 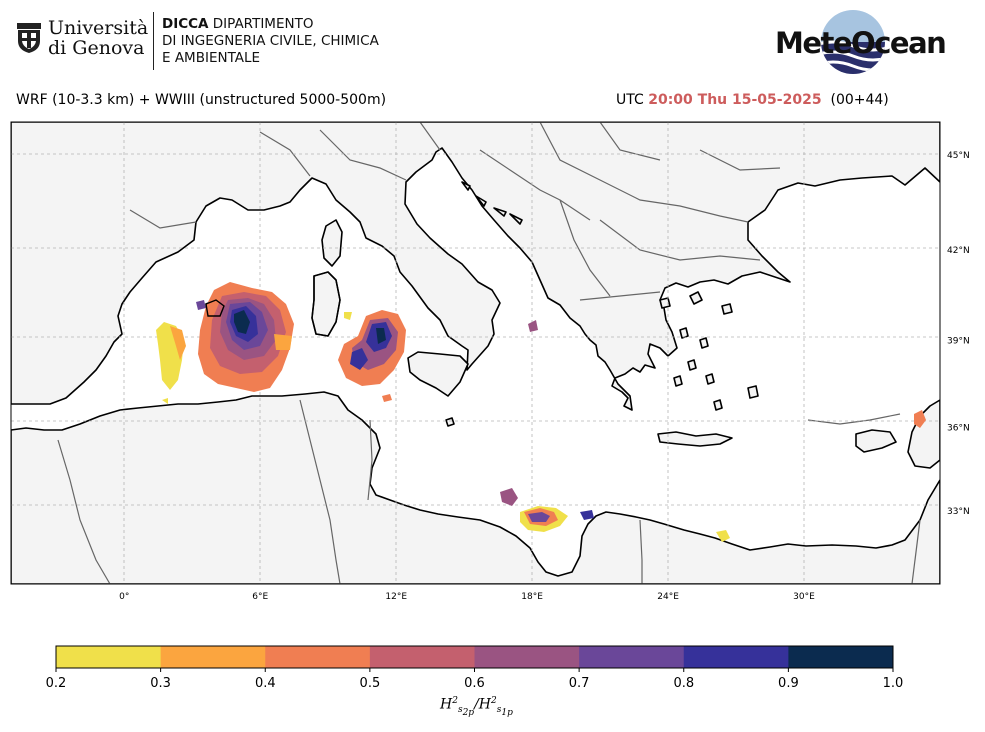 I want to click on forecast-time: UTC 20:00 Thu 15-05-2025 (00+44), so click(x=752, y=100).